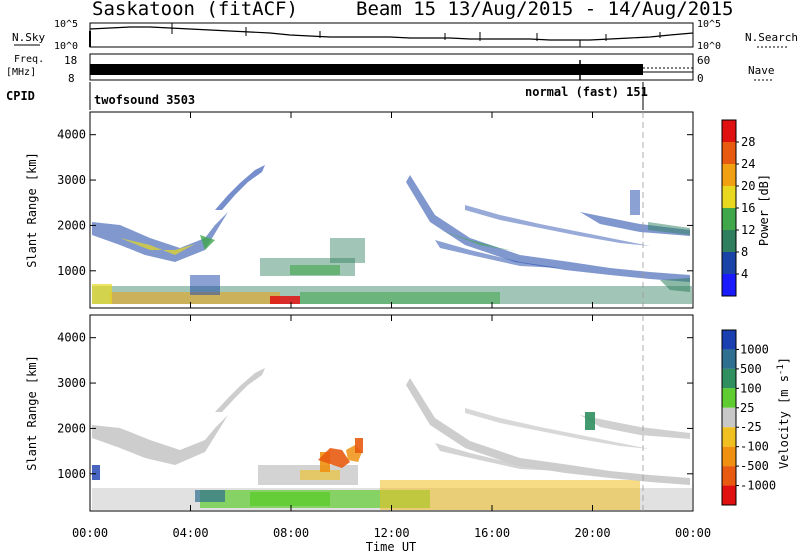 The height and width of the screenshot is (554, 800). Describe the element at coordinates (748, 208) in the screenshot. I see `power-colorbar-tick-label: 16` at that location.